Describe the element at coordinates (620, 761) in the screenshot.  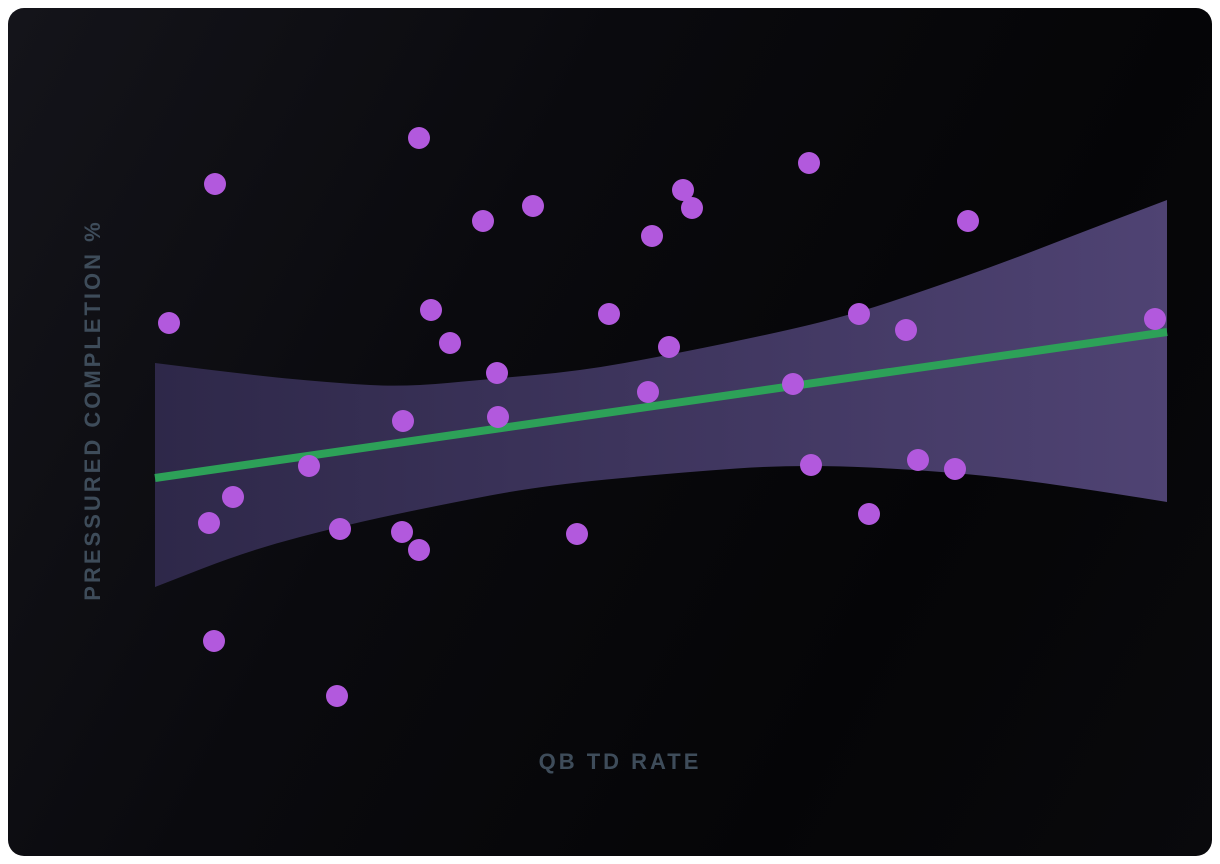
I see `x-axis-label: QB TD RATE` at that location.